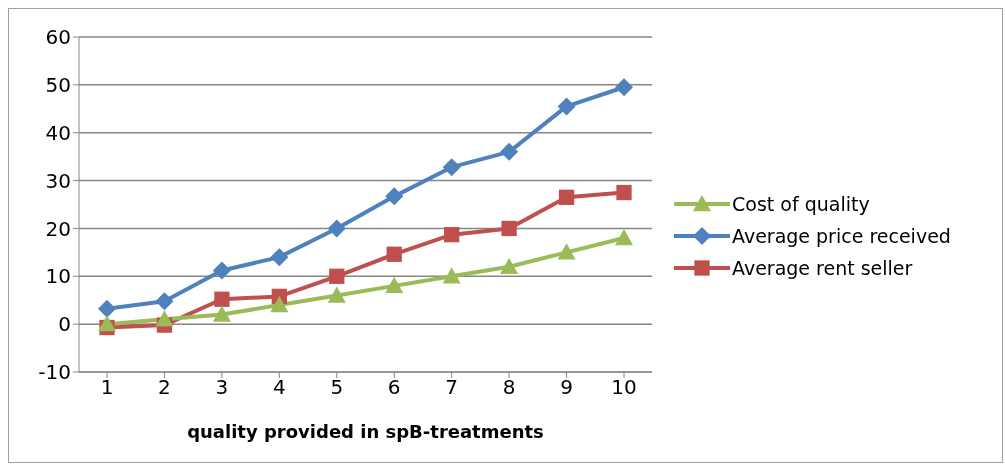  I want to click on y-tick-label: -10, so click(54, 372).